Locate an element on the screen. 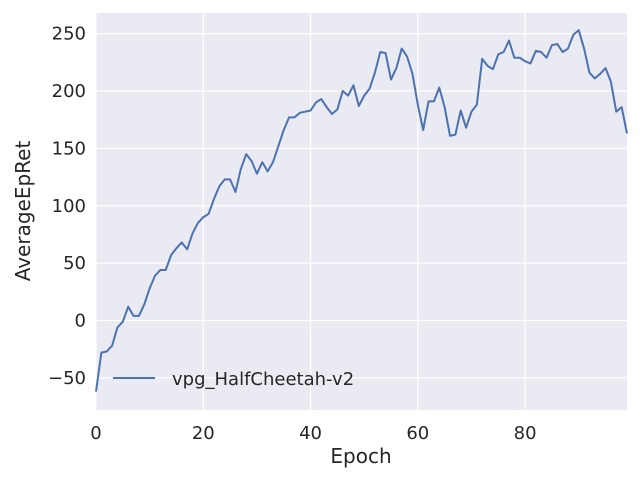  x-tick-label: 20 is located at coordinates (203, 433).